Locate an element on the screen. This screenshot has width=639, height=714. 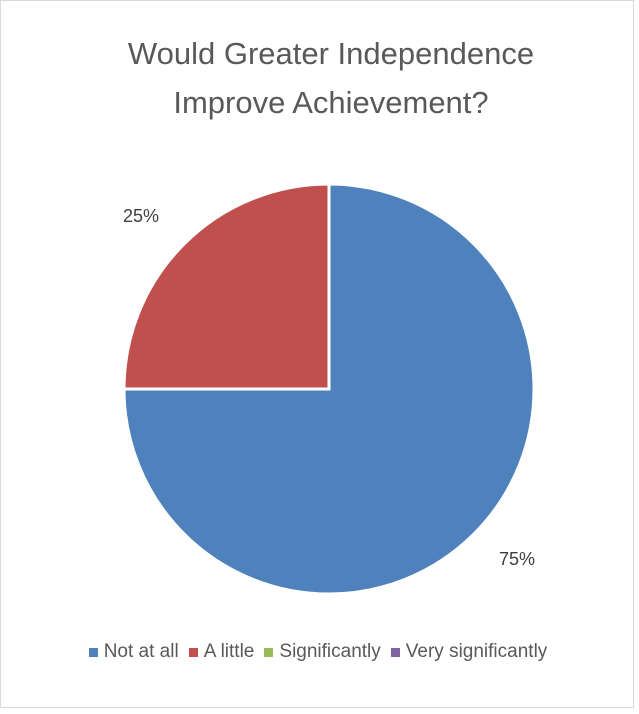
data-label-not-at-all: 75% is located at coordinates (517, 559).